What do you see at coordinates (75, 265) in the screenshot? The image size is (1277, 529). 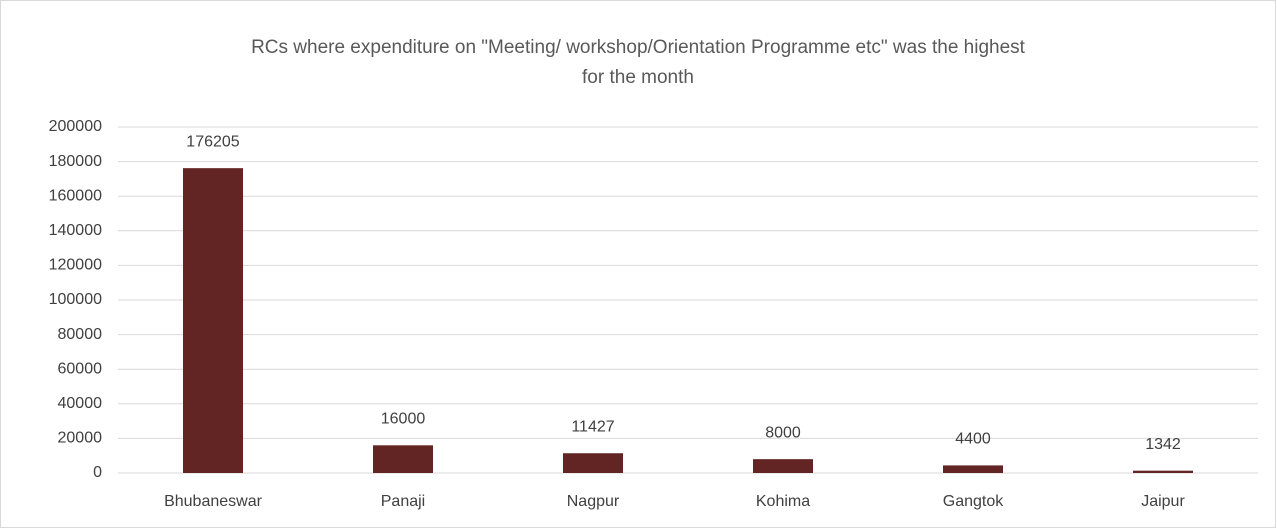 I see `y-tick-label: 120000` at bounding box center [75, 265].